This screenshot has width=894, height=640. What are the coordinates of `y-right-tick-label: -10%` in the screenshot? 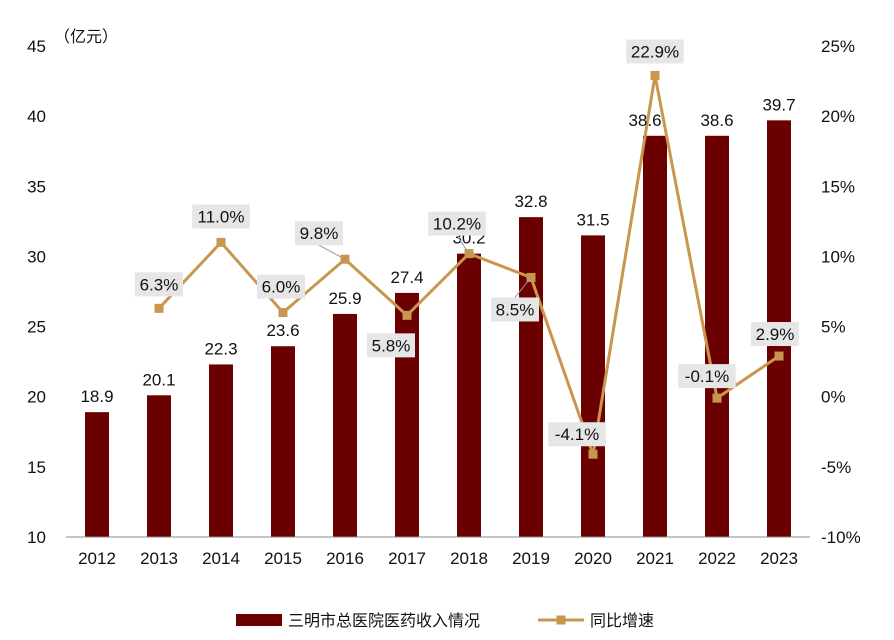 It's located at (841, 537).